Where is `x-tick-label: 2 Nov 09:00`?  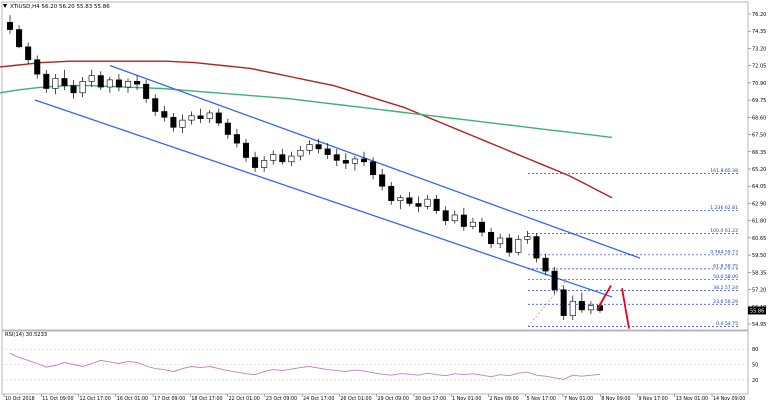 x-tick-label: 2 Nov 09:00 is located at coordinates (503, 398).